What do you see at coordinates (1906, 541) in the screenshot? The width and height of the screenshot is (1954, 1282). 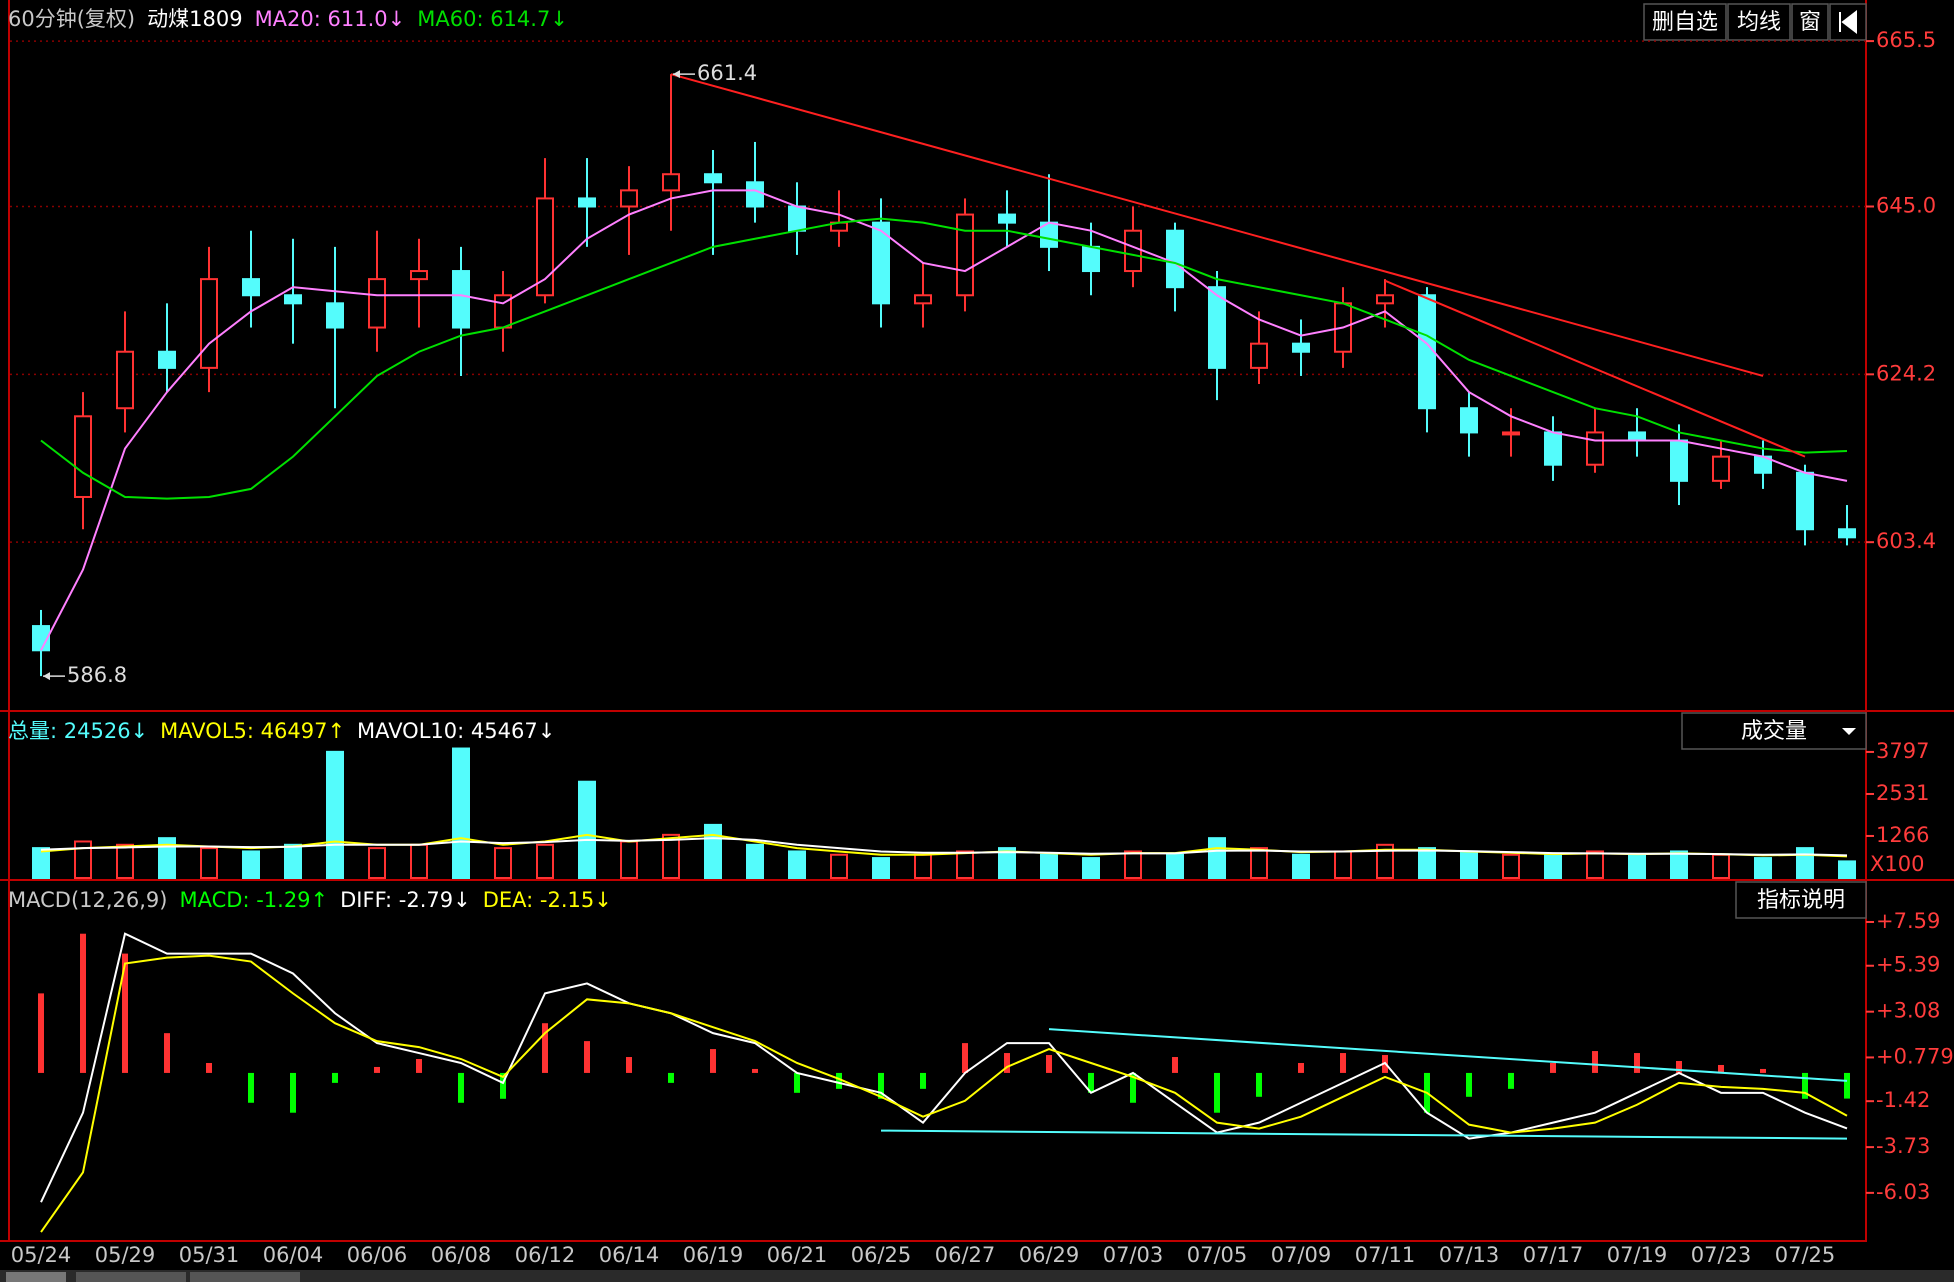 I see `y-tick-label: 603.4` at bounding box center [1906, 541].